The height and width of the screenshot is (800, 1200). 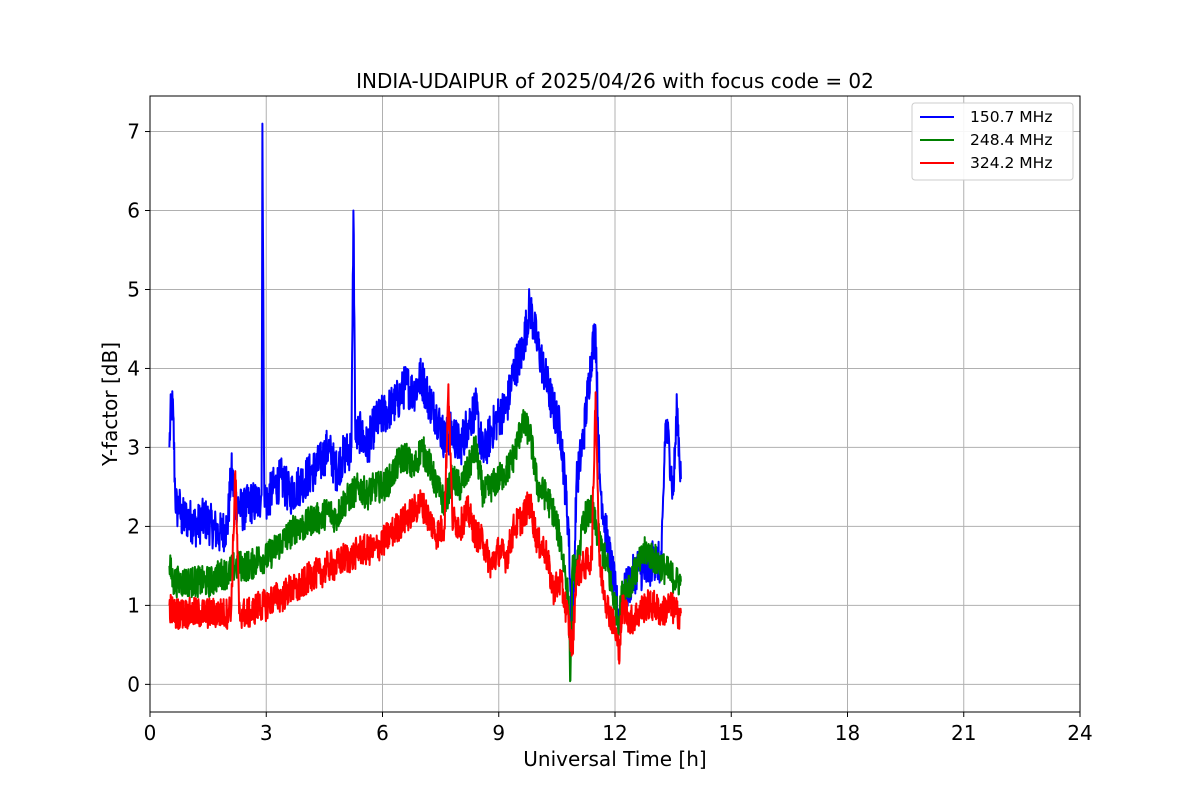 What do you see at coordinates (133, 526) in the screenshot?
I see `y-tick-label: 2` at bounding box center [133, 526].